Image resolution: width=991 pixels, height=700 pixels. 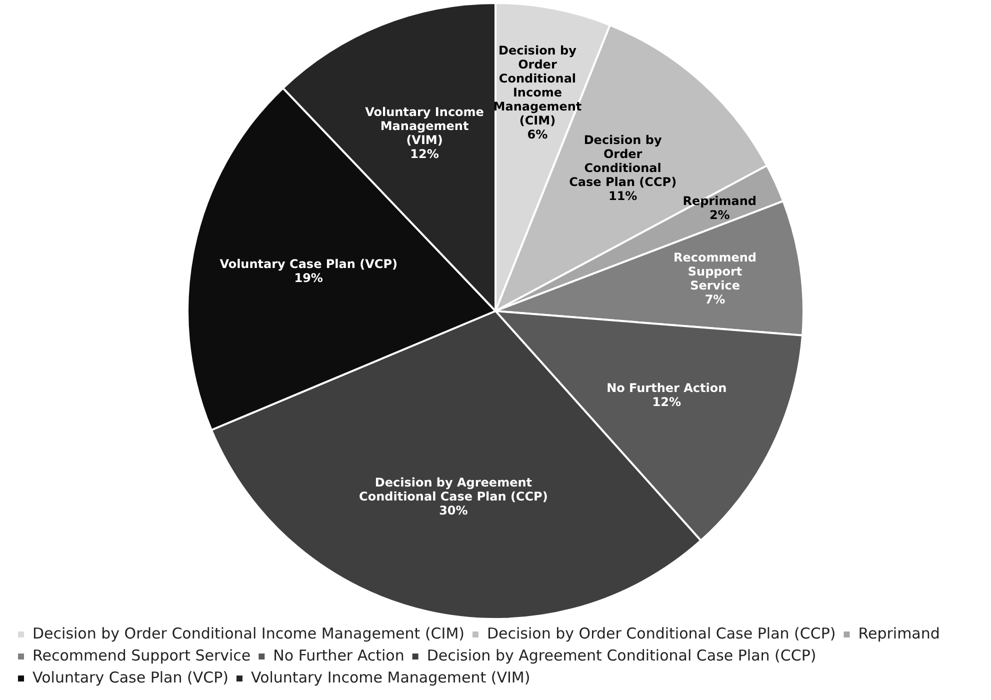 I want to click on slice-label: Voluntary Case Plan (VCP), so click(x=309, y=264).